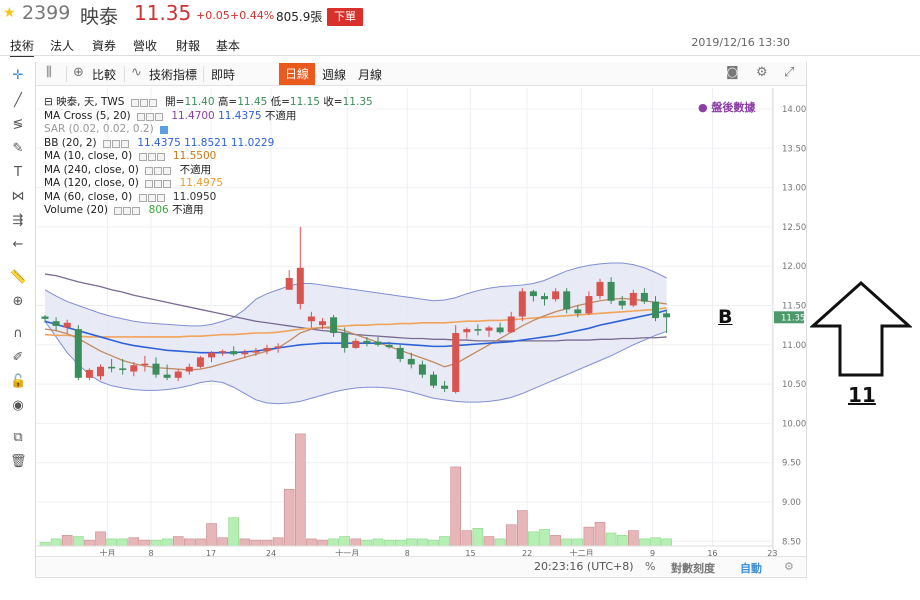  I want to click on menu-financials: 財報, so click(188, 46).